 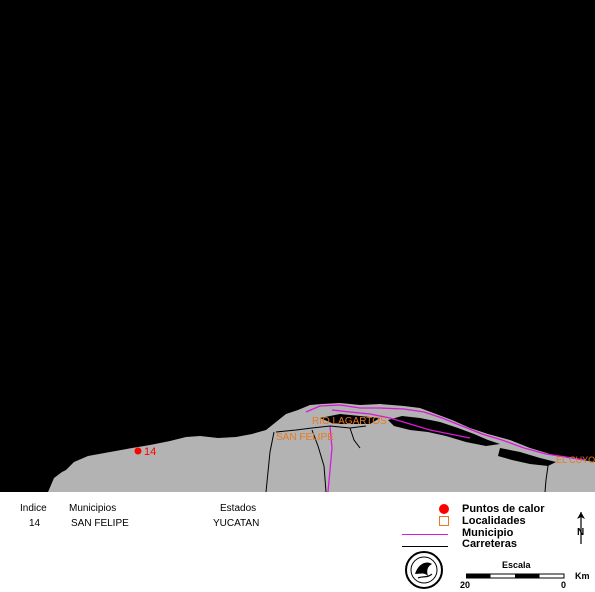 What do you see at coordinates (425, 546) in the screenshot?
I see `black-line-icon` at bounding box center [425, 546].